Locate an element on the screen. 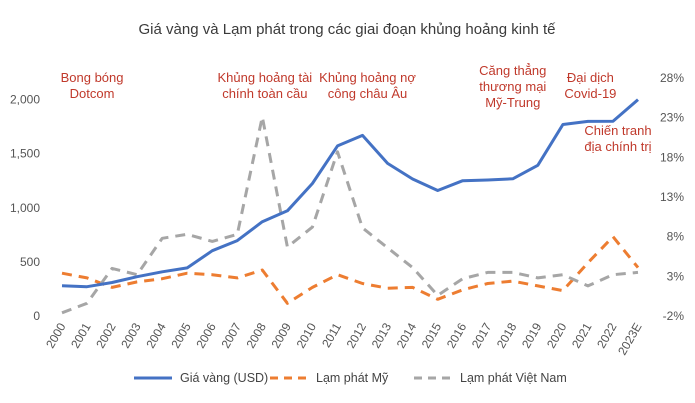  x-tick-label: 2014 is located at coordinates (407, 335).